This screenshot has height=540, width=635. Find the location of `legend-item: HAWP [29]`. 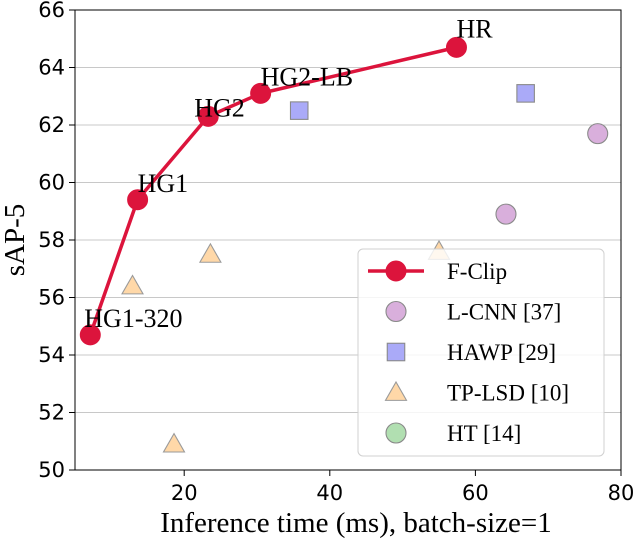

legend-item: HAWP [29] is located at coordinates (471, 352).